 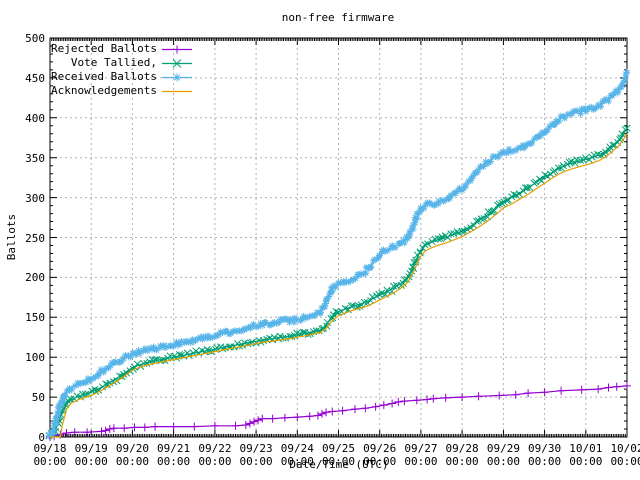 I want to click on y-tick-label: 300, so click(x=35, y=198).